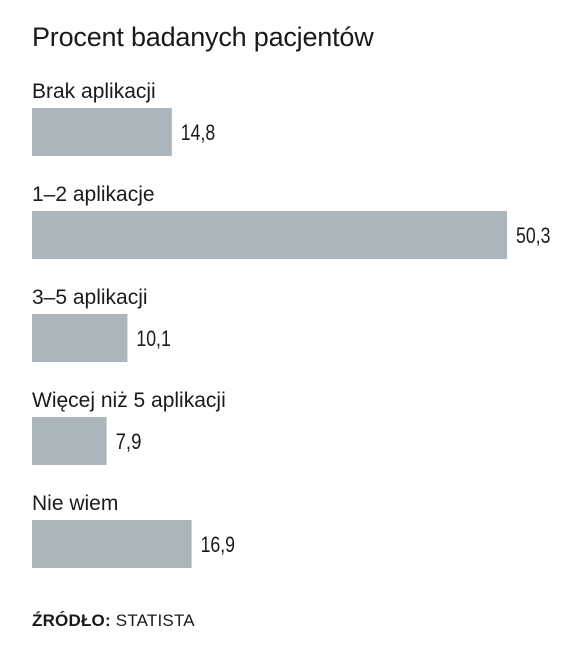  Describe the element at coordinates (113, 621) in the screenshot. I see `source-note: ŹRÓDŁO: STATISTA` at that location.